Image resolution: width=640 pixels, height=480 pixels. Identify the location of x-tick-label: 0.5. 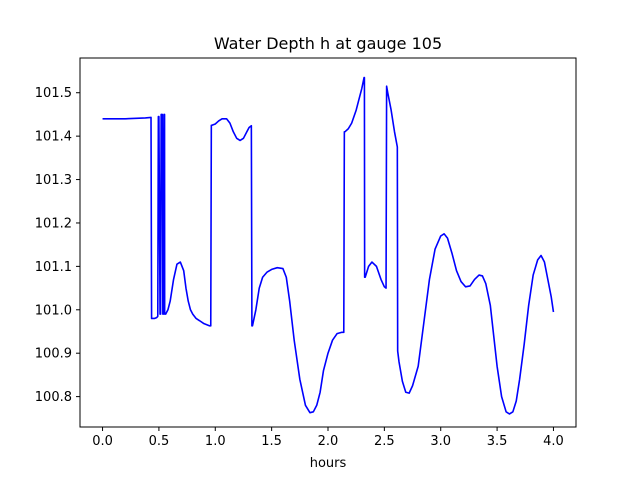
(159, 441).